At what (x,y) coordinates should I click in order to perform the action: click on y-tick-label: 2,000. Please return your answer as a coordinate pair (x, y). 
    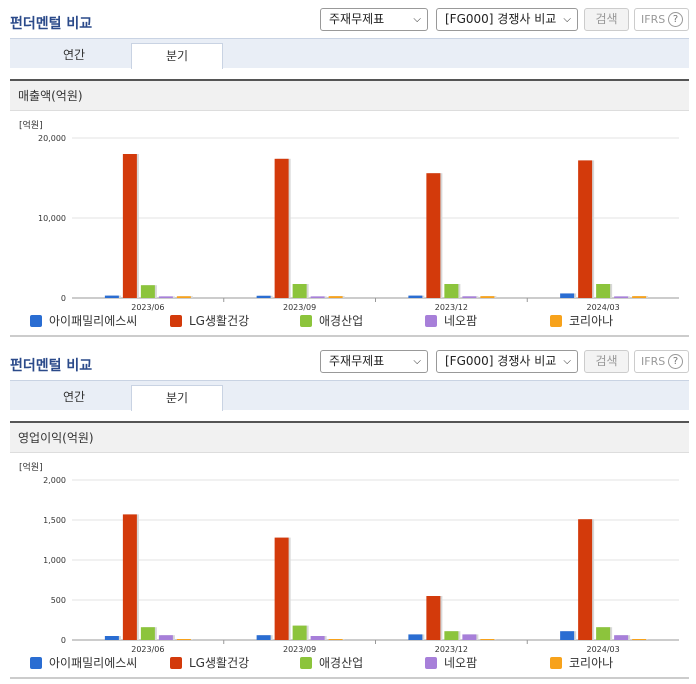
    Looking at the image, I should click on (54, 480).